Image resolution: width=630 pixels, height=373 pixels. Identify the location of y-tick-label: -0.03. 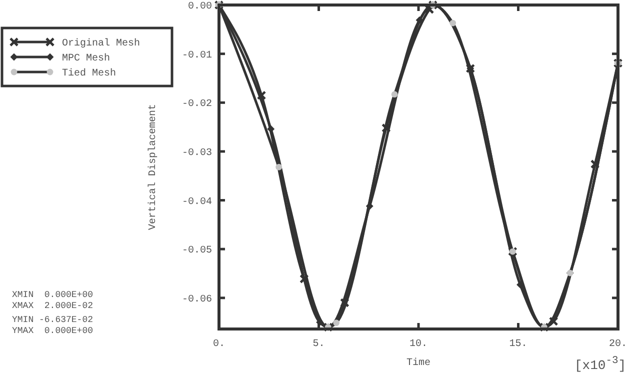
(197, 153).